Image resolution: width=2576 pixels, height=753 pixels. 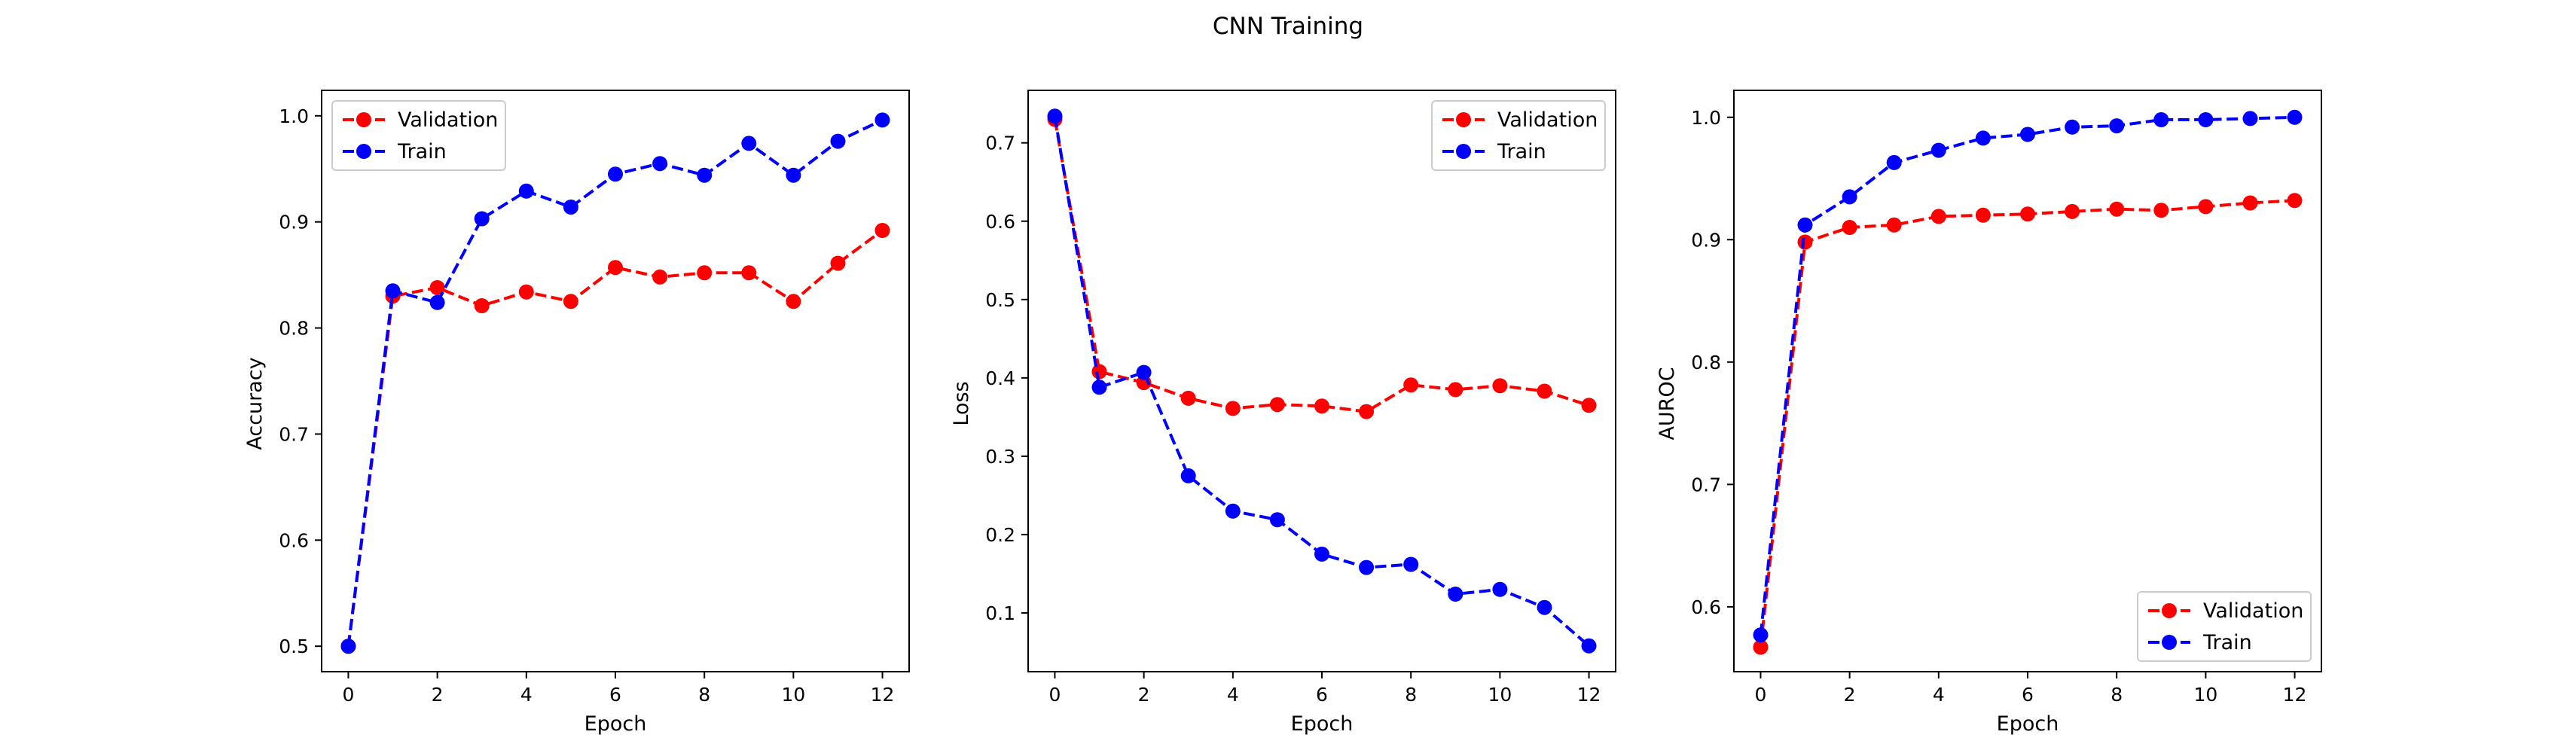 What do you see at coordinates (616, 724) in the screenshot?
I see `x-axis-label: Epoch` at bounding box center [616, 724].